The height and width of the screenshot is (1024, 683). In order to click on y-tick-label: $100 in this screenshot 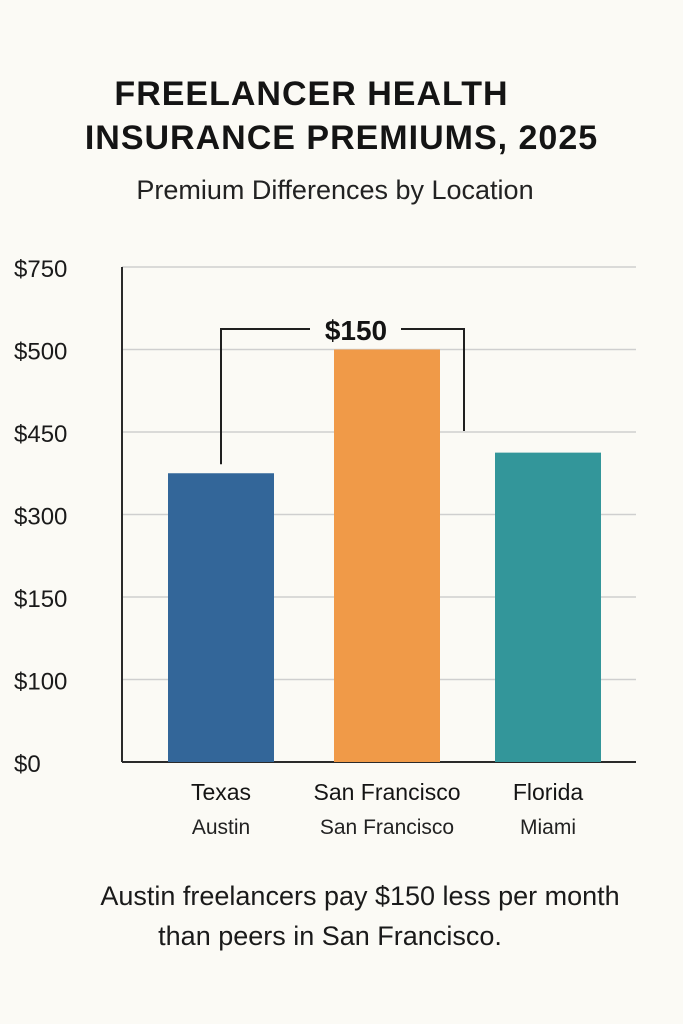, I will do `click(40, 682)`.